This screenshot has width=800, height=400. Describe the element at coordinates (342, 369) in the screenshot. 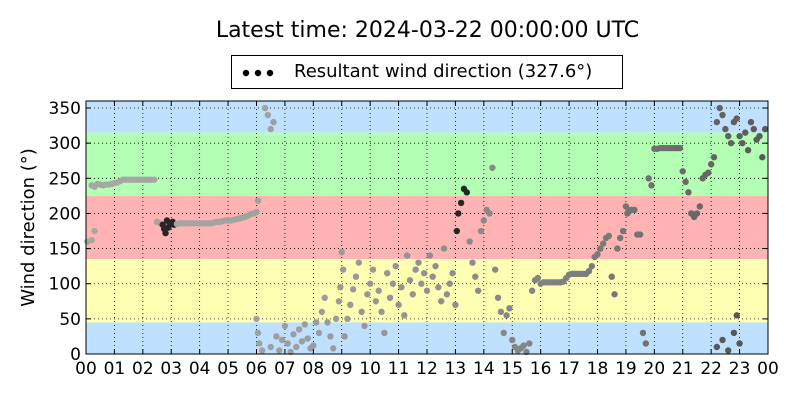

I see `x-tick-label: 09` at that location.